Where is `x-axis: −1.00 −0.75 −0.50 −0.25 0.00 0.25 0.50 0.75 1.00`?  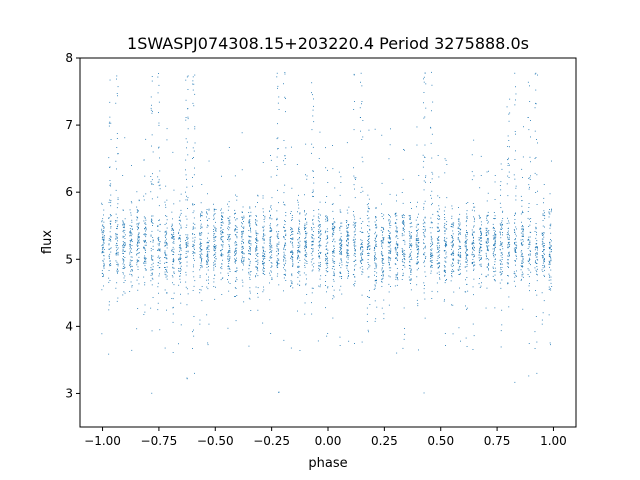 x-axis: −1.00 −0.75 −0.50 −0.25 0.00 0.25 0.50 0.75 1.00 is located at coordinates (325, 437).